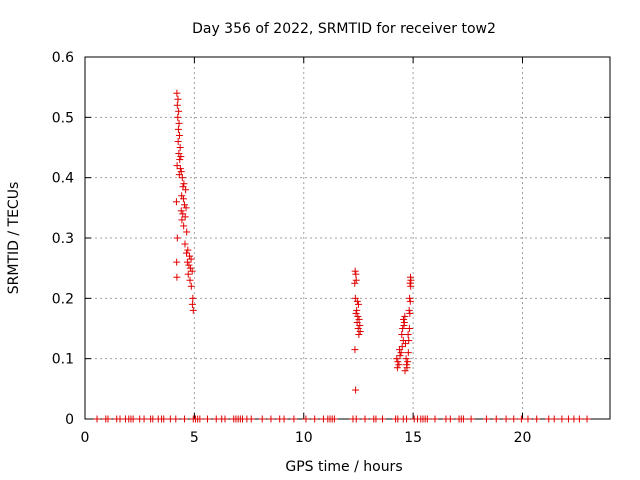 This screenshot has height=480, width=640. I want to click on y-tick-label: 0.2, so click(63, 299).